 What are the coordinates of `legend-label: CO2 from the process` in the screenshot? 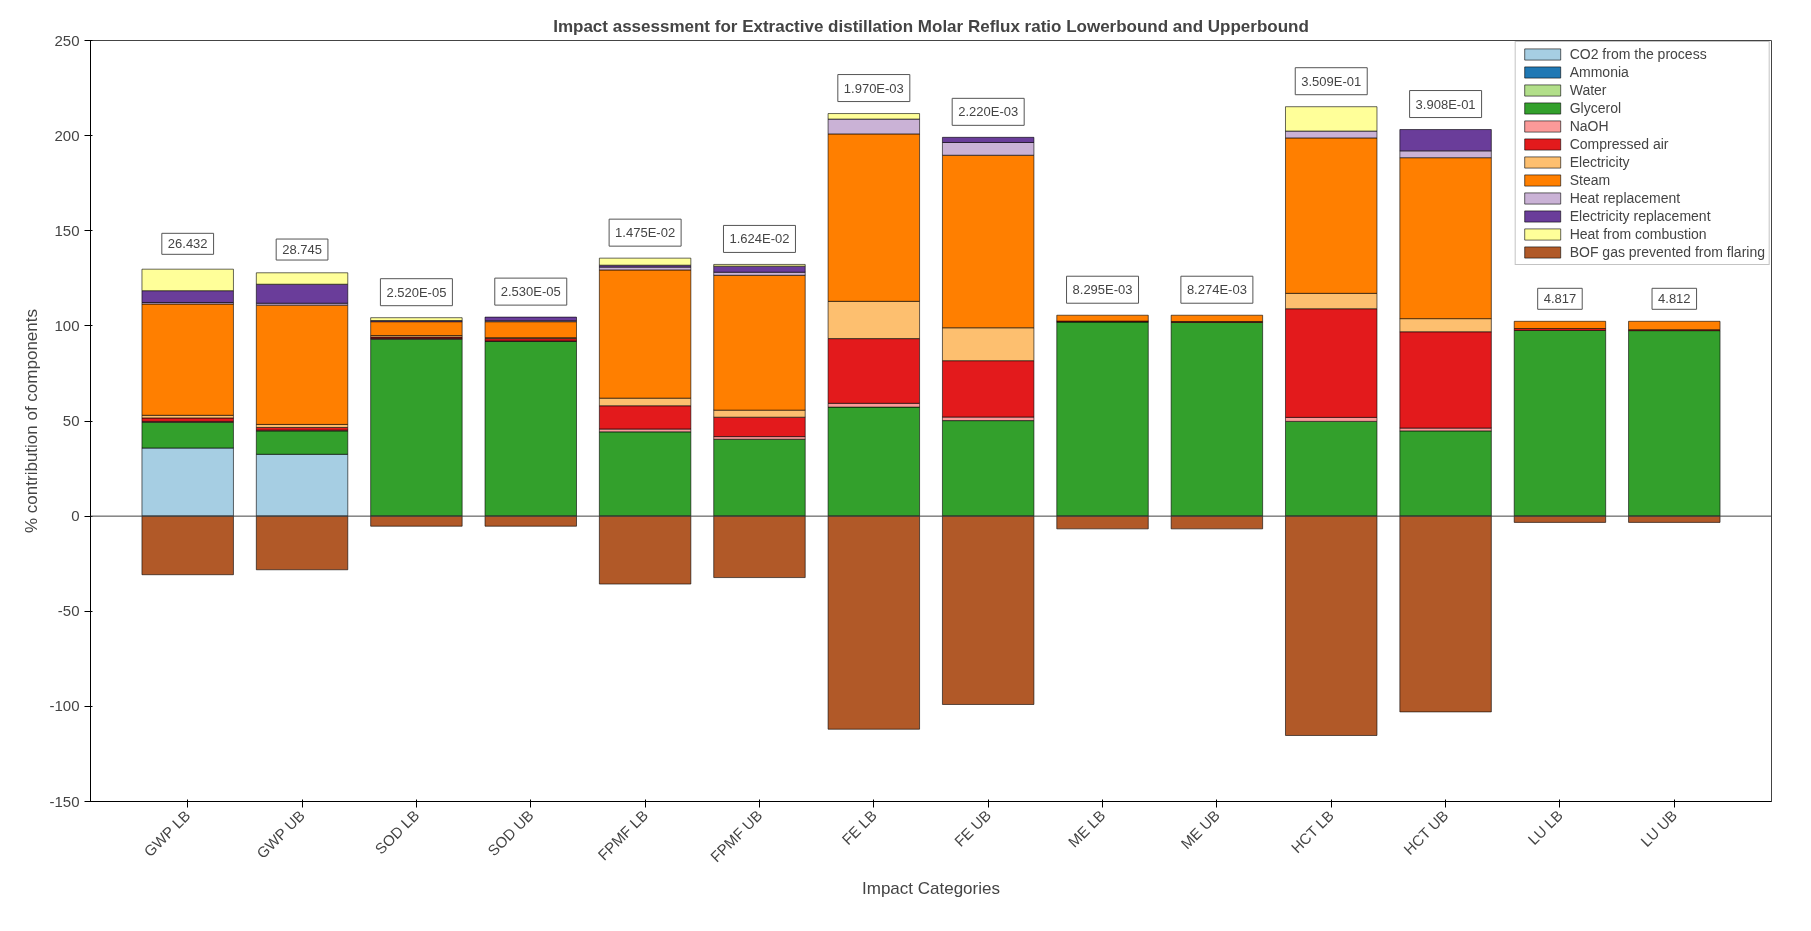 It's located at (1638, 54).